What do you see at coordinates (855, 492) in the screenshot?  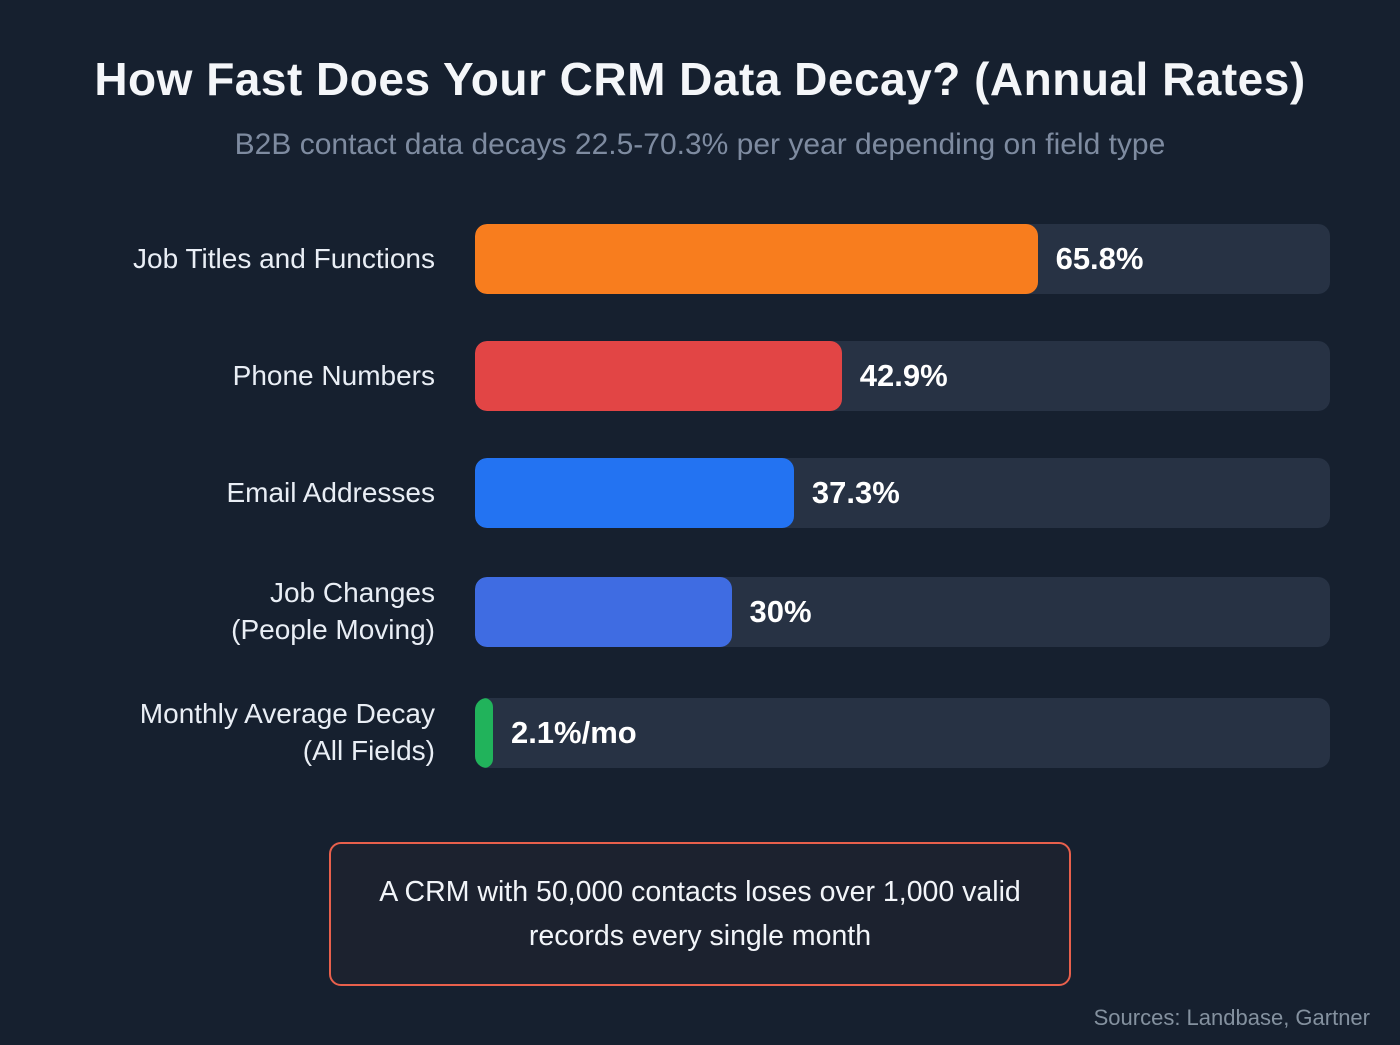 I see `value-label: 37.3%` at bounding box center [855, 492].